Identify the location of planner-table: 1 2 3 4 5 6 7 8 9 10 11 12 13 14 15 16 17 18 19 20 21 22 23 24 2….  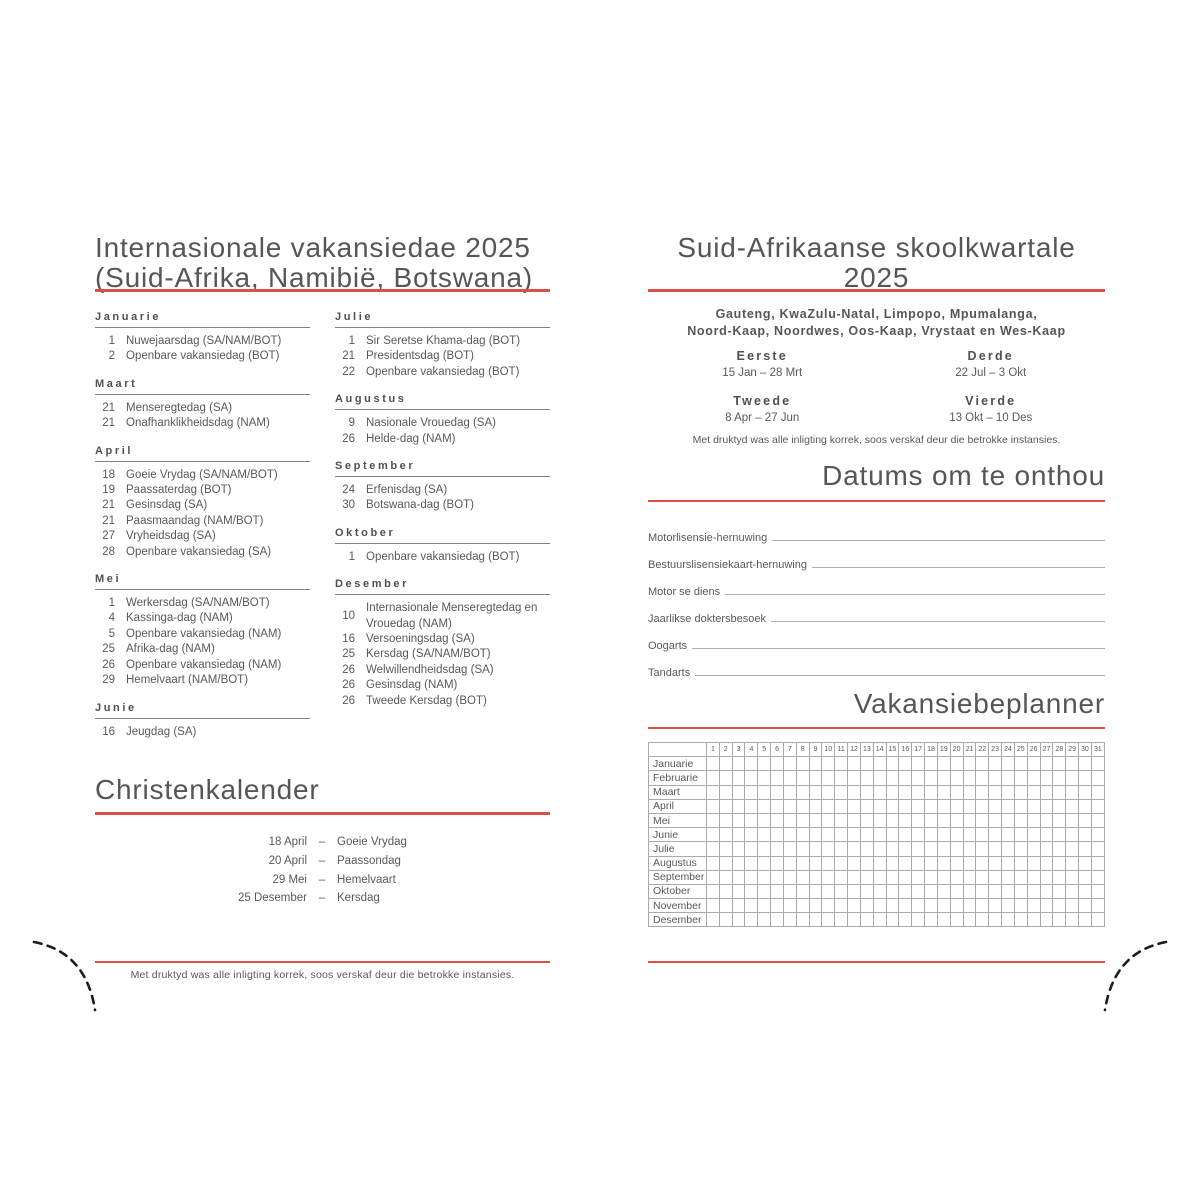
(877, 834).